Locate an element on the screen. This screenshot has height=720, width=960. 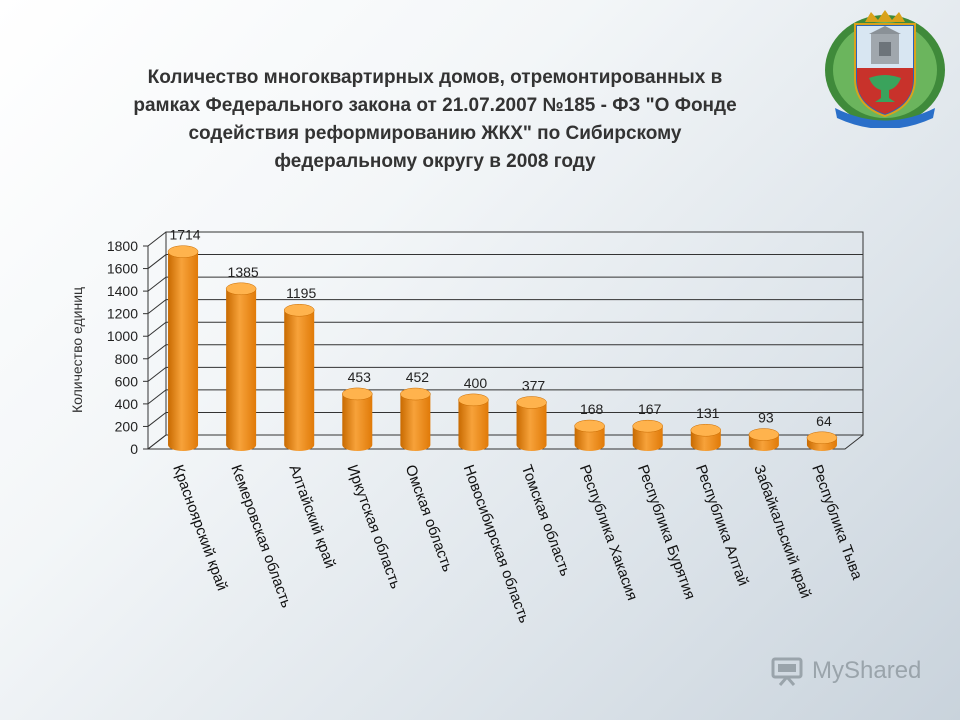
y-tick-label: 1400 is located at coordinates (122, 291).